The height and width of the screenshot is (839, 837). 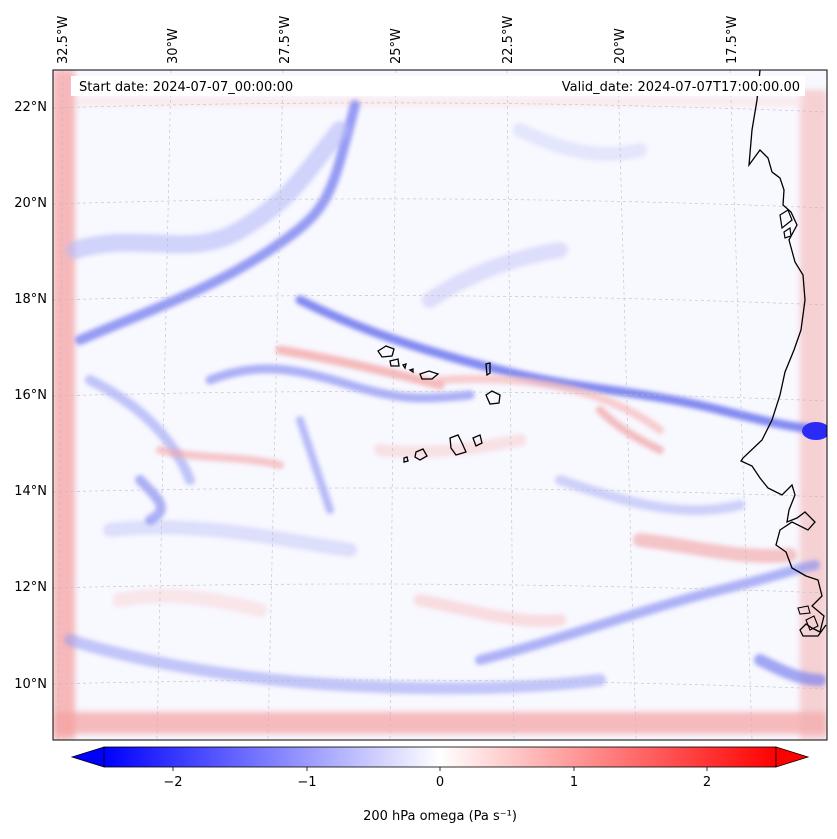 What do you see at coordinates (440, 782) in the screenshot?
I see `colorbar-tick-label: 0` at bounding box center [440, 782].